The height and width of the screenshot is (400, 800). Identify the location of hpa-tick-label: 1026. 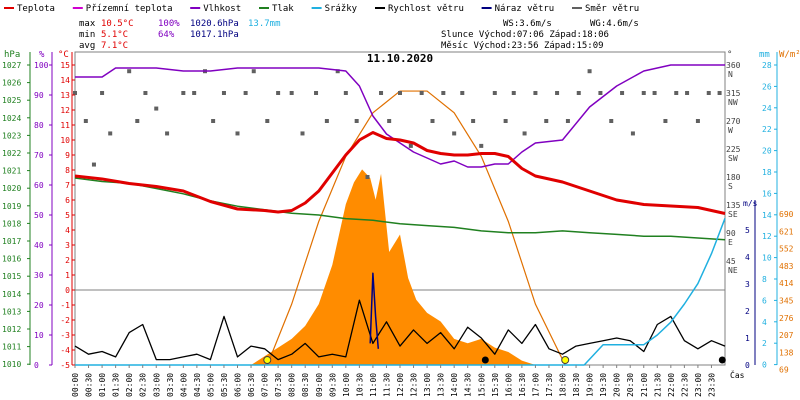
(11, 83).